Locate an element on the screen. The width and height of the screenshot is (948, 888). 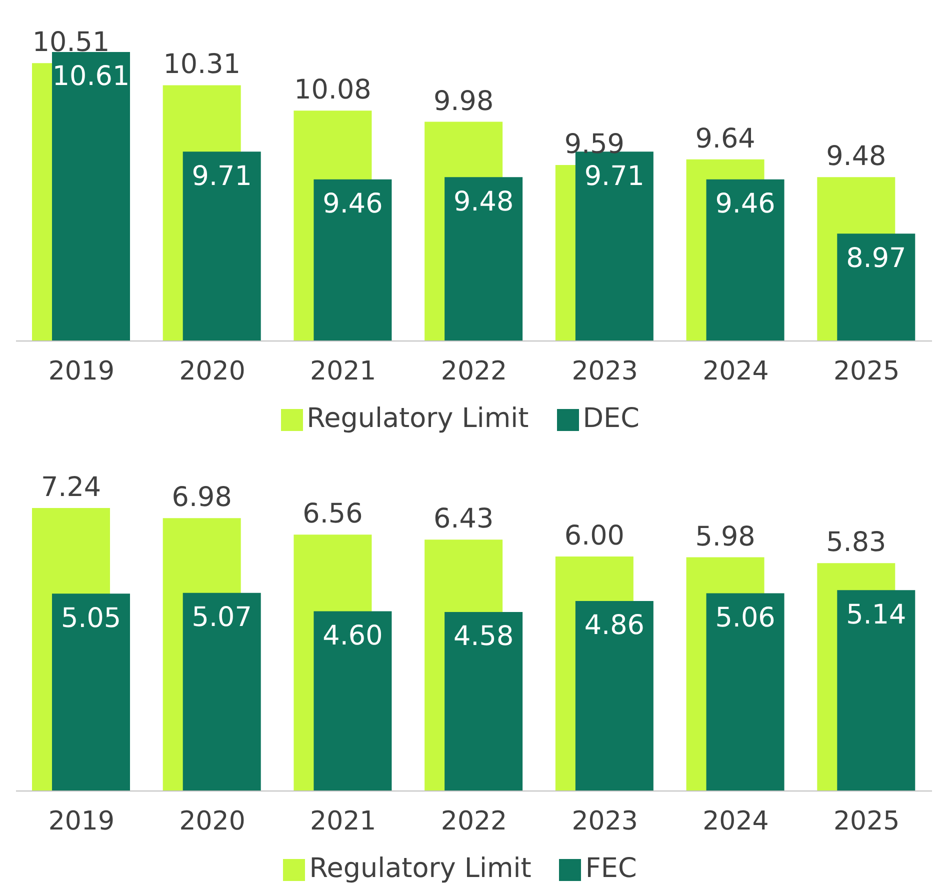
data-label: 10.51 is located at coordinates (71, 42).